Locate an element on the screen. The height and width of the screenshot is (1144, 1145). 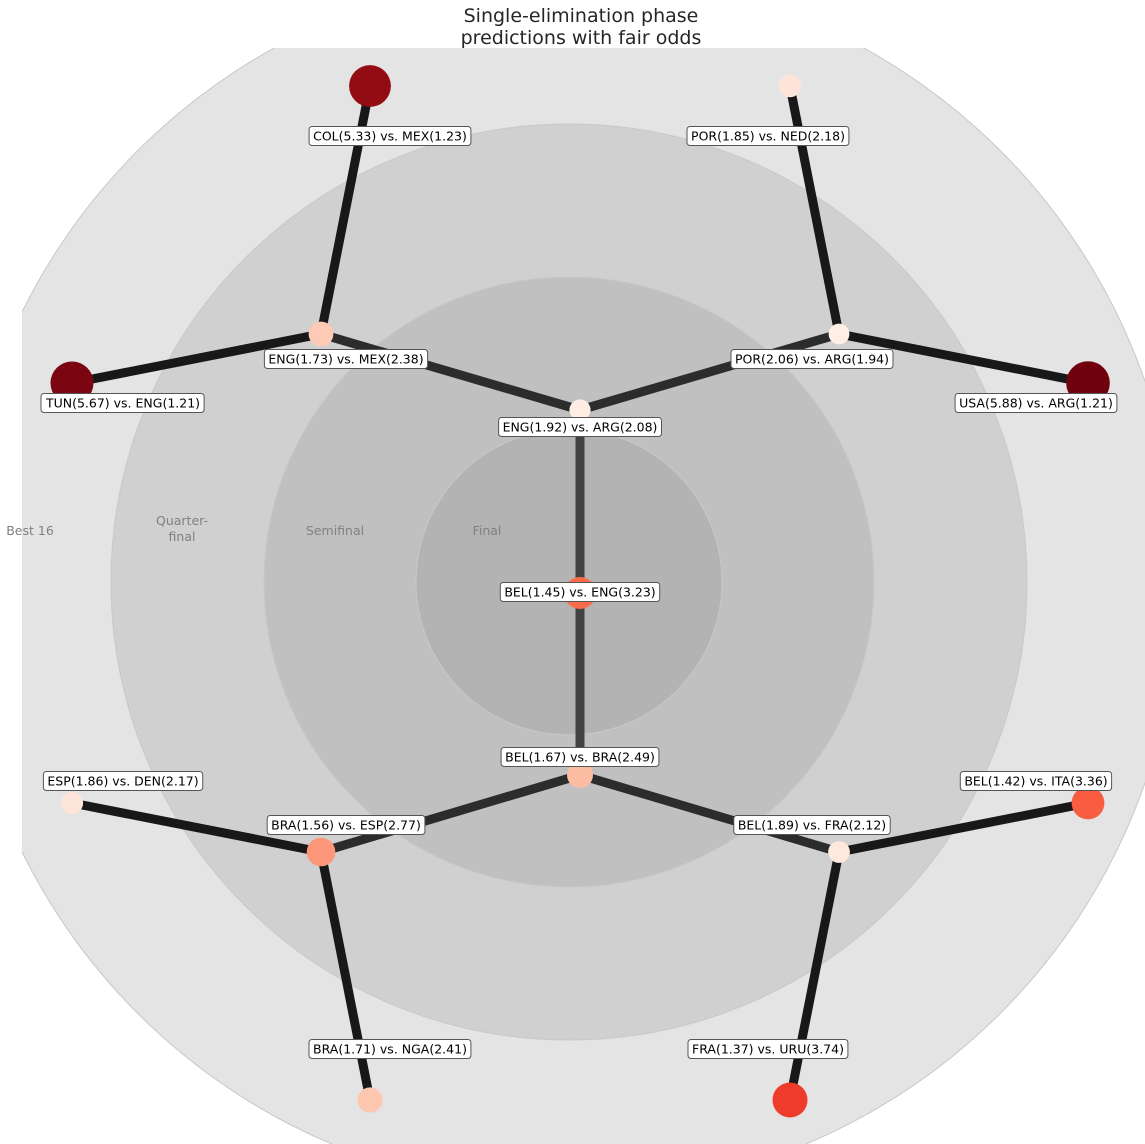
match-label-sf_bottom: BEL(1.67) vs. BRA(2.49) is located at coordinates (580, 757).